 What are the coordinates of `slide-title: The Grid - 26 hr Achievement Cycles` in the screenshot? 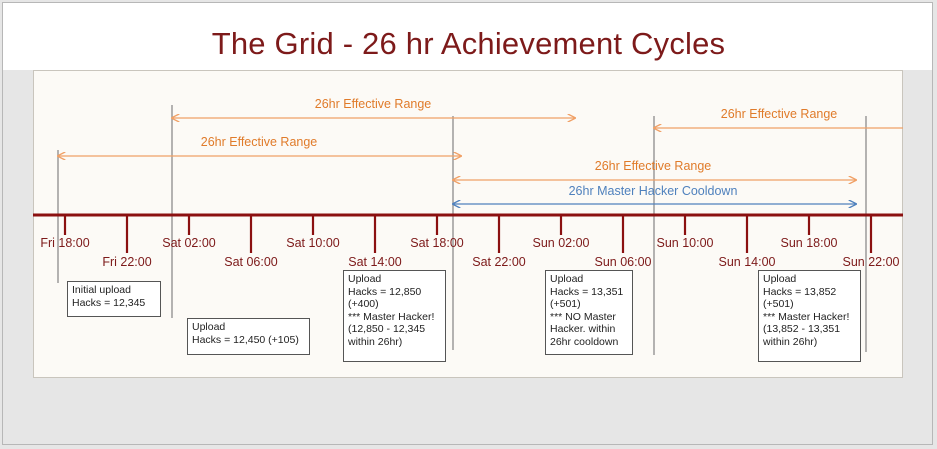 It's located at (468, 43).